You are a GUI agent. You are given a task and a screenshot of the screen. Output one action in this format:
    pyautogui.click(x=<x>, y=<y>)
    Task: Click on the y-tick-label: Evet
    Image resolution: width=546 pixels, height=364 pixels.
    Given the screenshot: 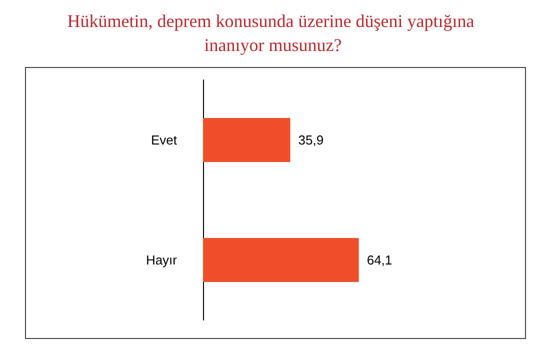 What is the action you would take?
    pyautogui.click(x=164, y=140)
    